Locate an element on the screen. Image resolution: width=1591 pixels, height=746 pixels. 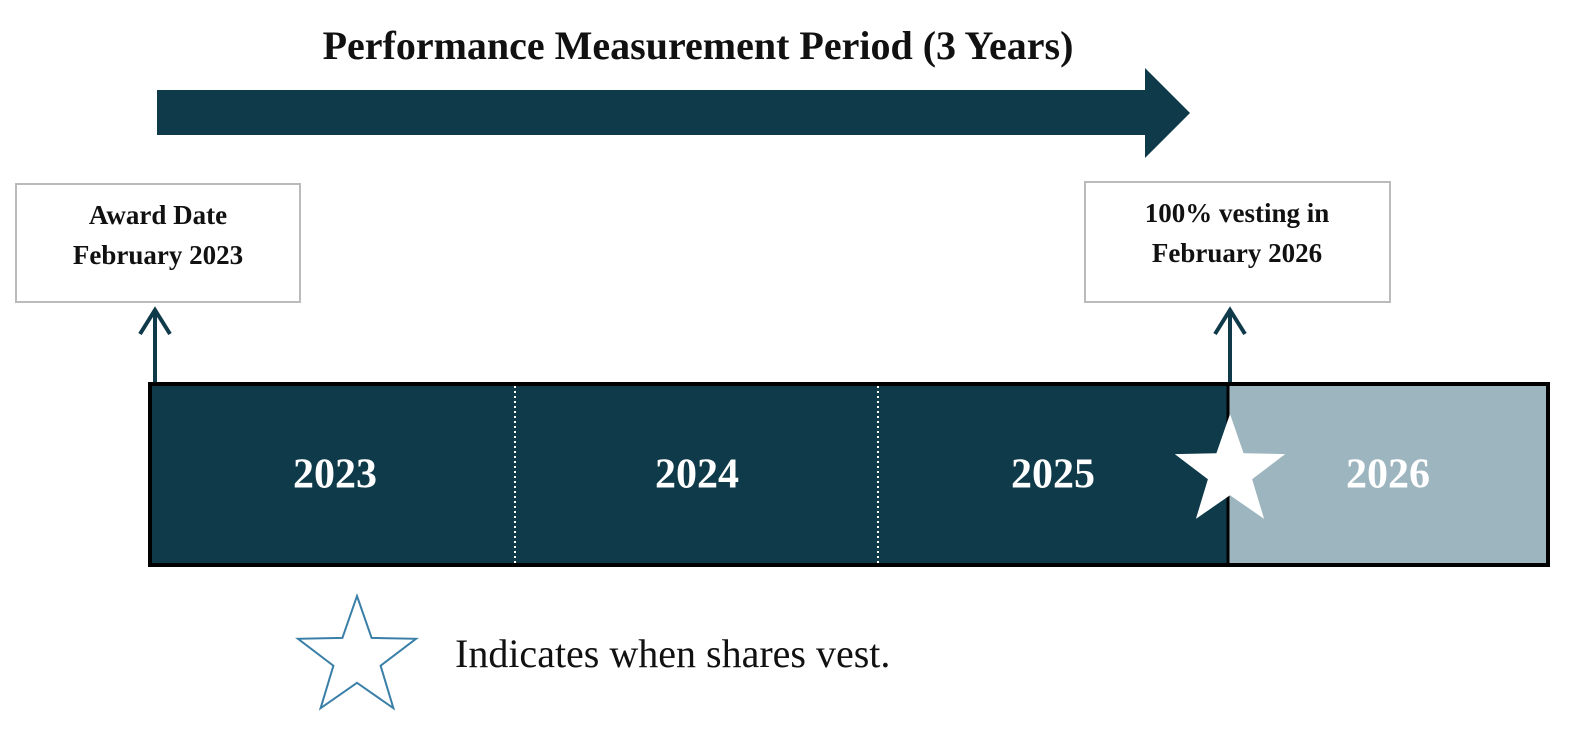
box-line: Award Date is located at coordinates (158, 215).